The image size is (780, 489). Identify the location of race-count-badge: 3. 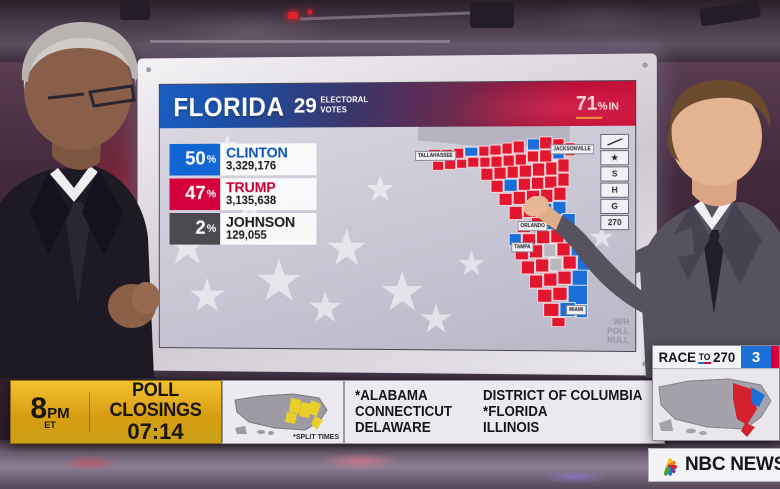
(756, 357).